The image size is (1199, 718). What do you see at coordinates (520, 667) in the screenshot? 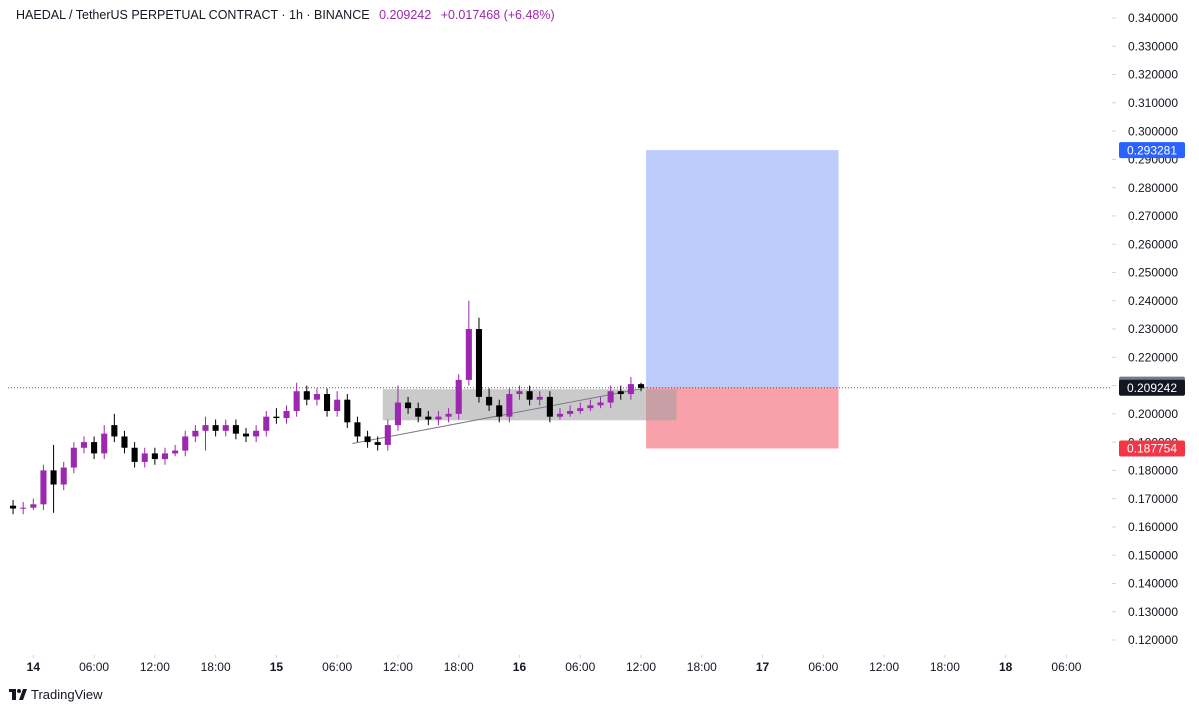
I see `x-tick-label: 16` at bounding box center [520, 667].